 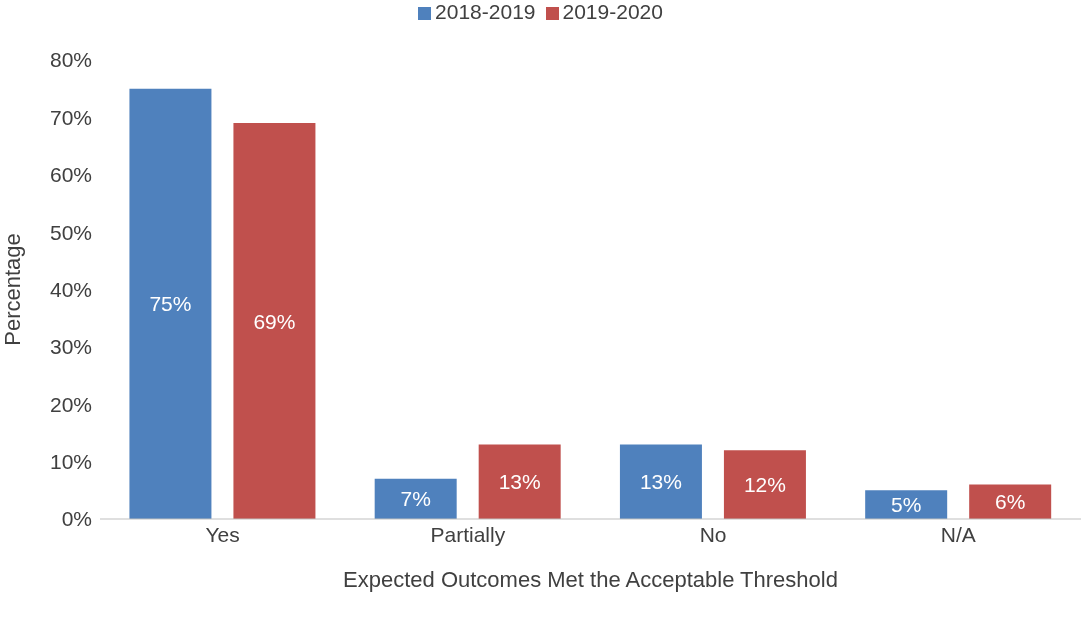 I want to click on legend-label: 2019-2020, so click(x=612, y=11).